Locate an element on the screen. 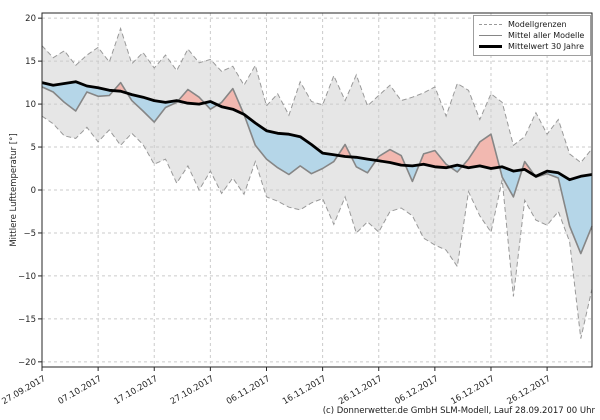 The width and height of the screenshot is (600, 420). y-tick-label: −5 is located at coordinates (29, 234).